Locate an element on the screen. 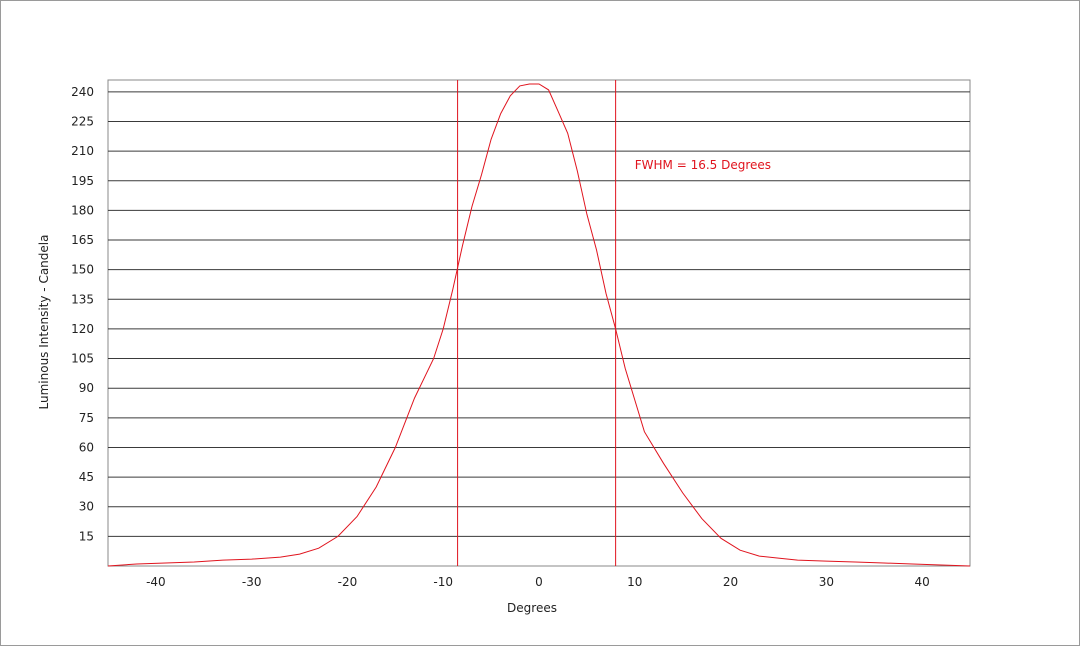  x-tick-label: -20 is located at coordinates (348, 582).